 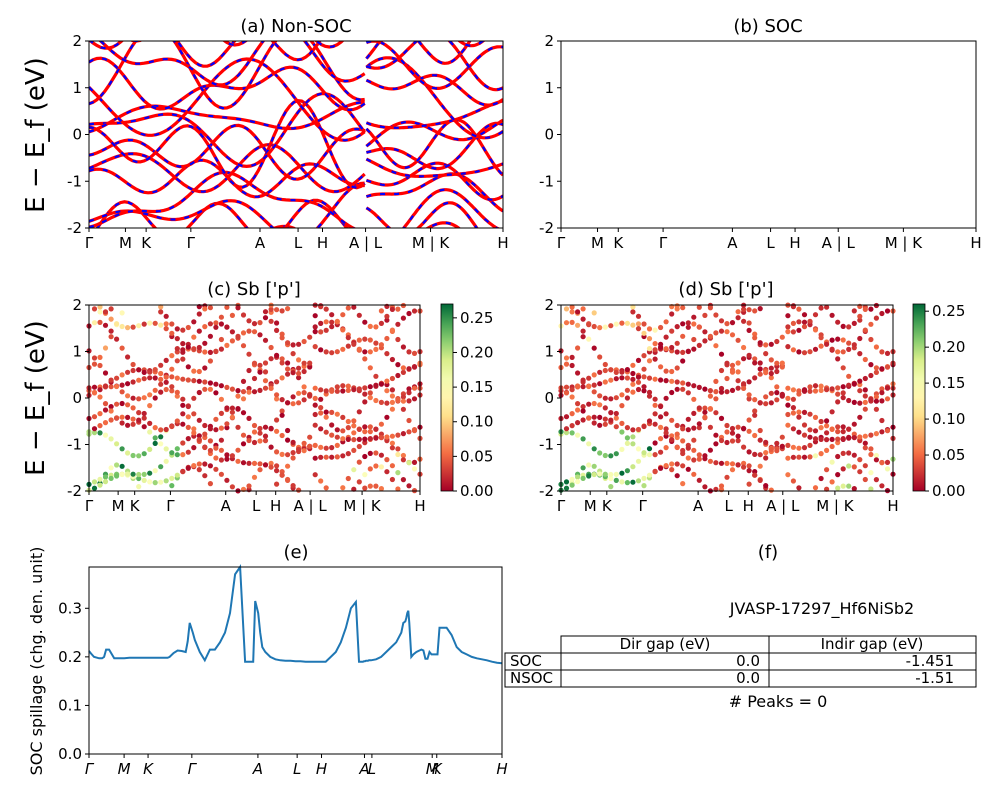 I want to click on bands-a, so click(x=296, y=134).